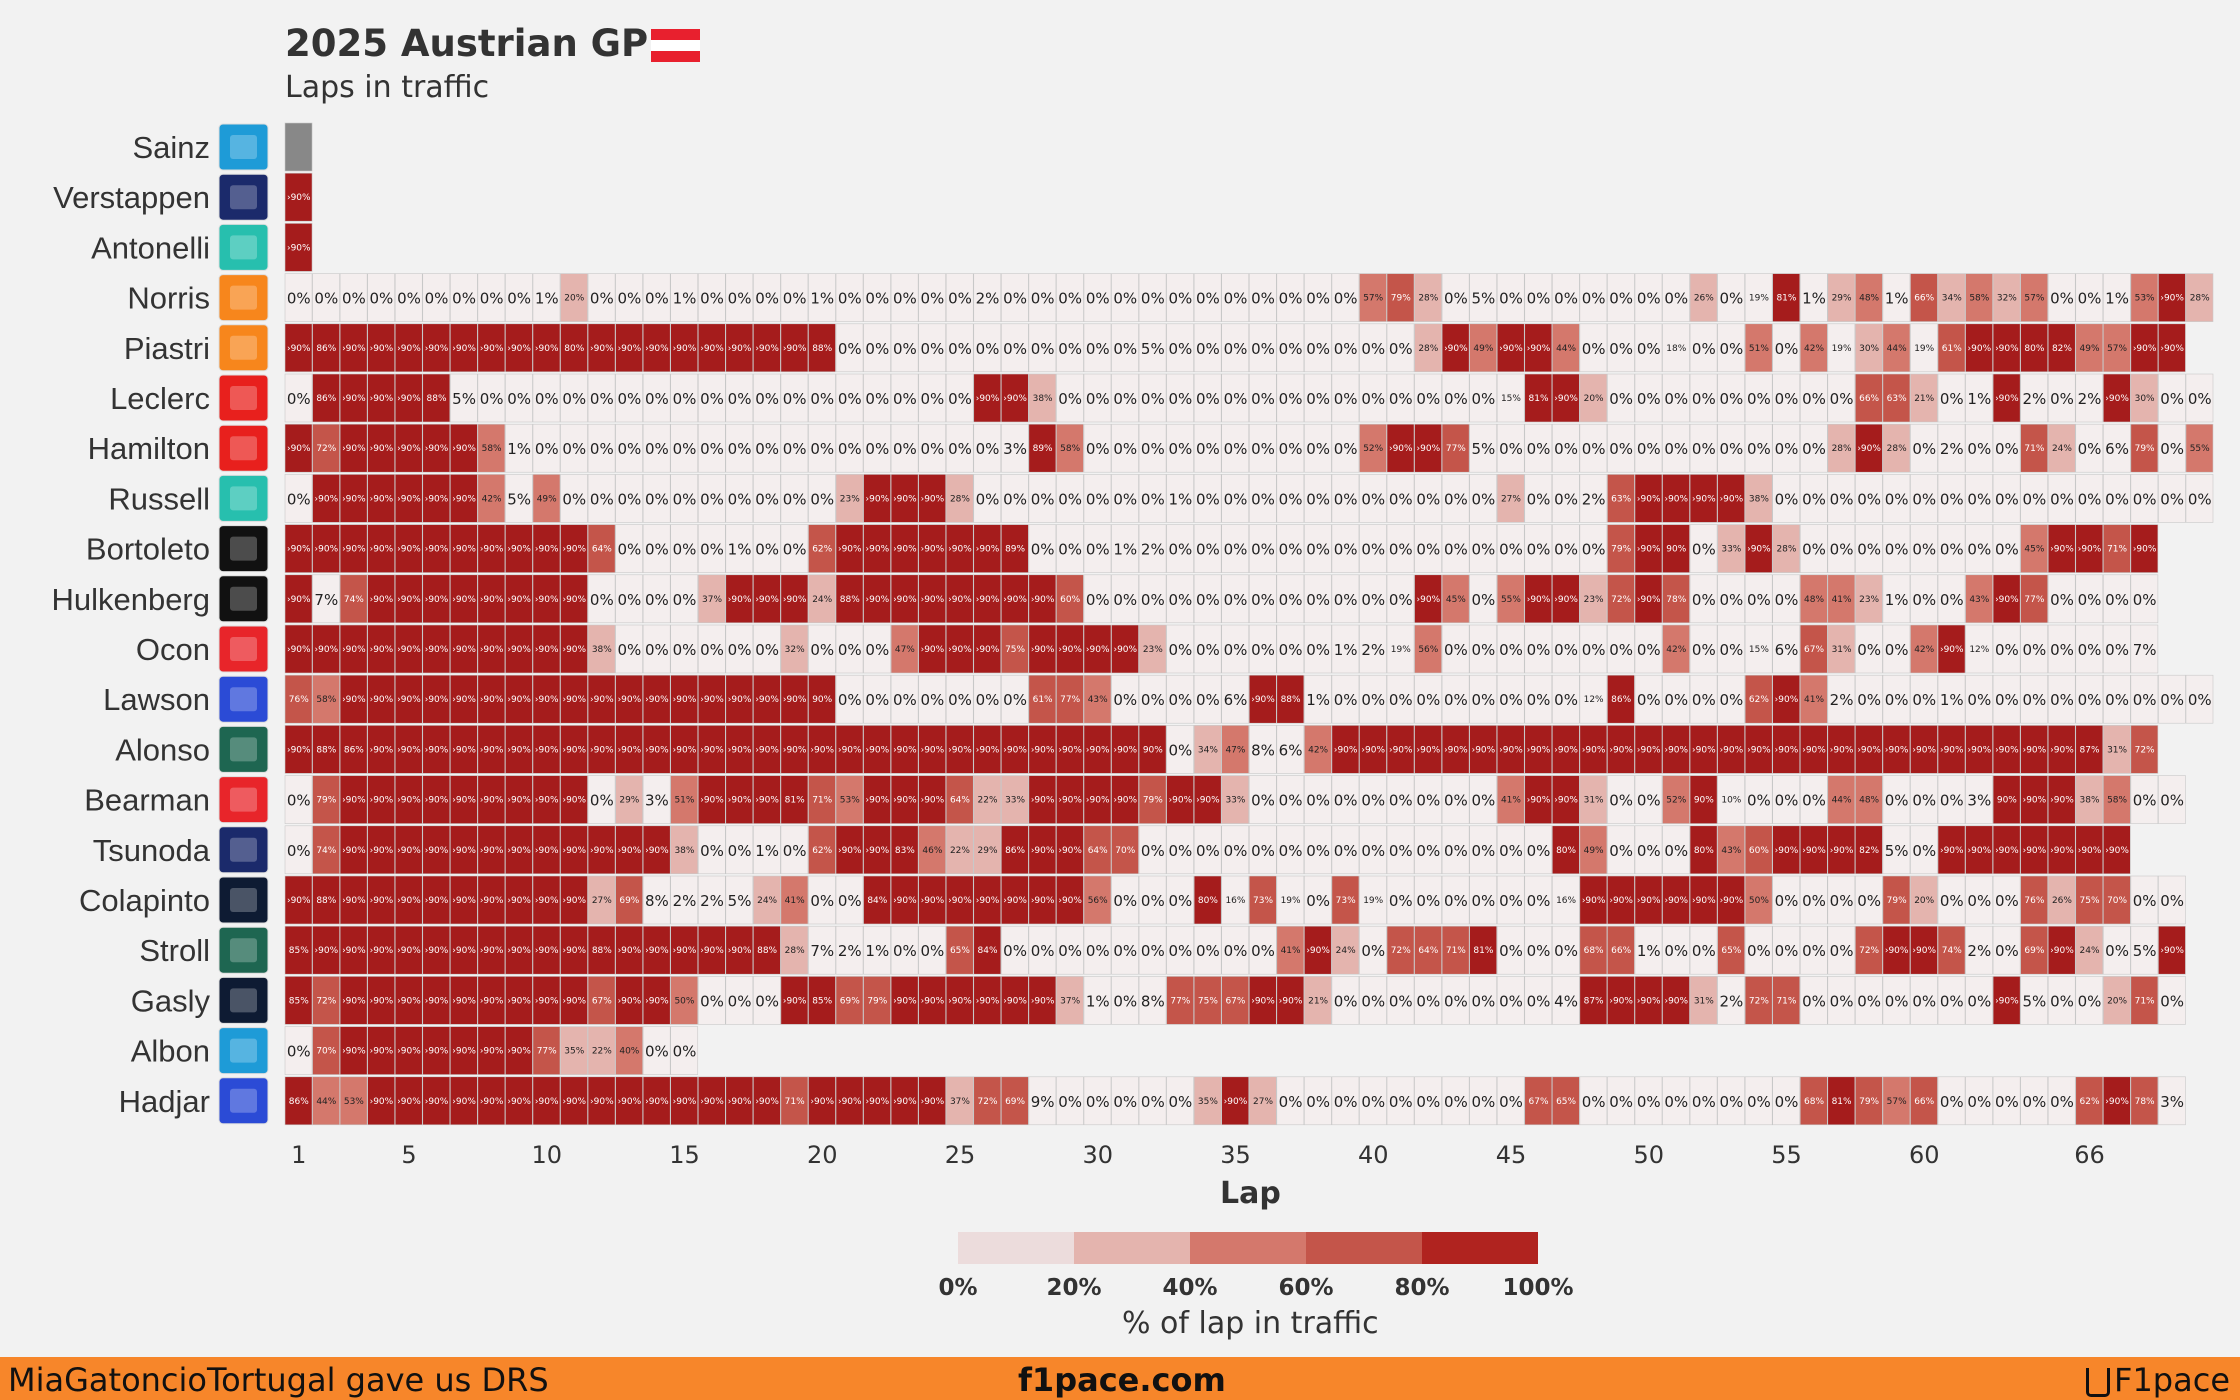  Describe the element at coordinates (1456, 449) in the screenshot. I see `cell-label: 77%` at that location.